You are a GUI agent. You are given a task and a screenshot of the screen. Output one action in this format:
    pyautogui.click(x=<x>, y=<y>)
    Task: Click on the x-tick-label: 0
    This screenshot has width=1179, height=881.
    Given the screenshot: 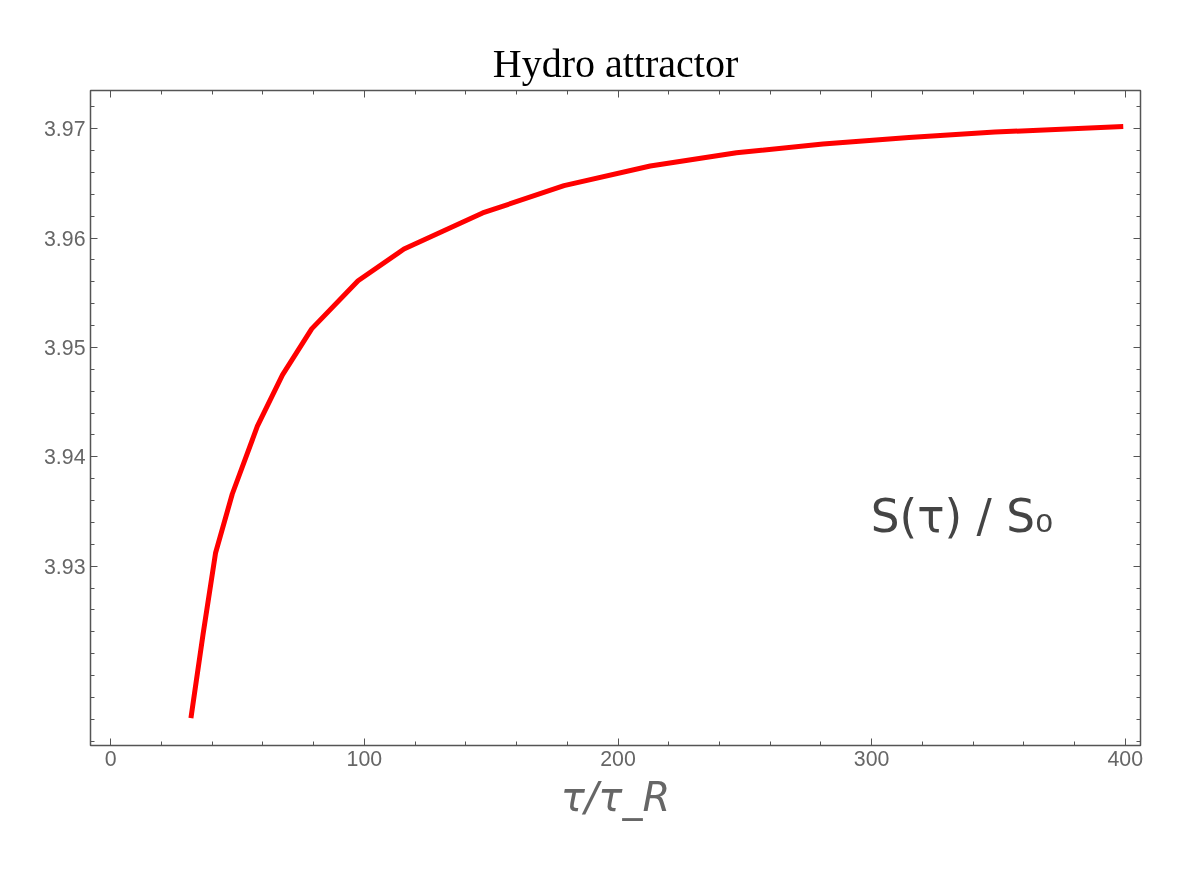 What is the action you would take?
    pyautogui.click(x=110, y=758)
    